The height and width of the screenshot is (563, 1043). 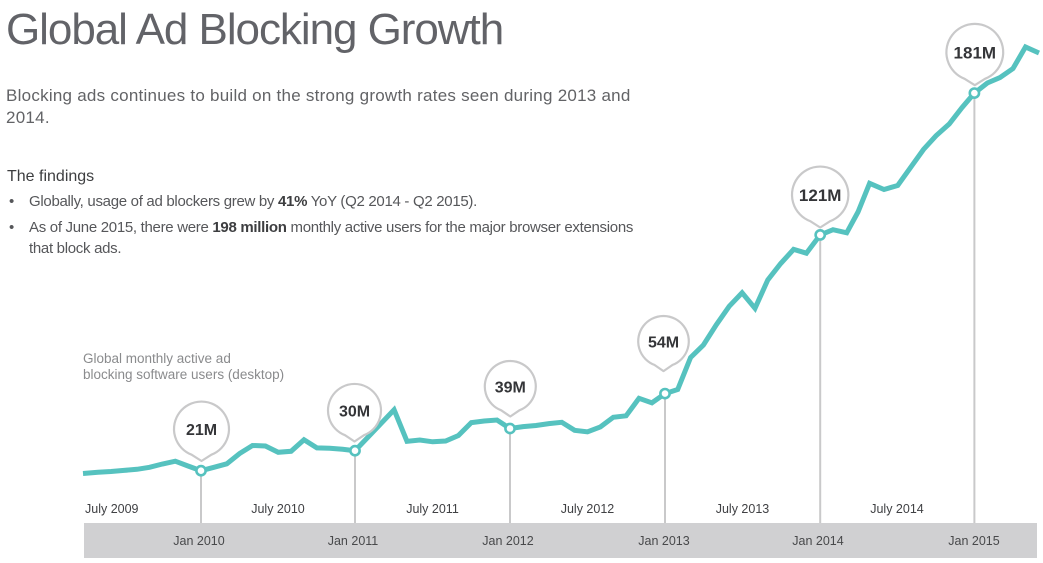 I want to click on svg-text: 30M, so click(x=354, y=412).